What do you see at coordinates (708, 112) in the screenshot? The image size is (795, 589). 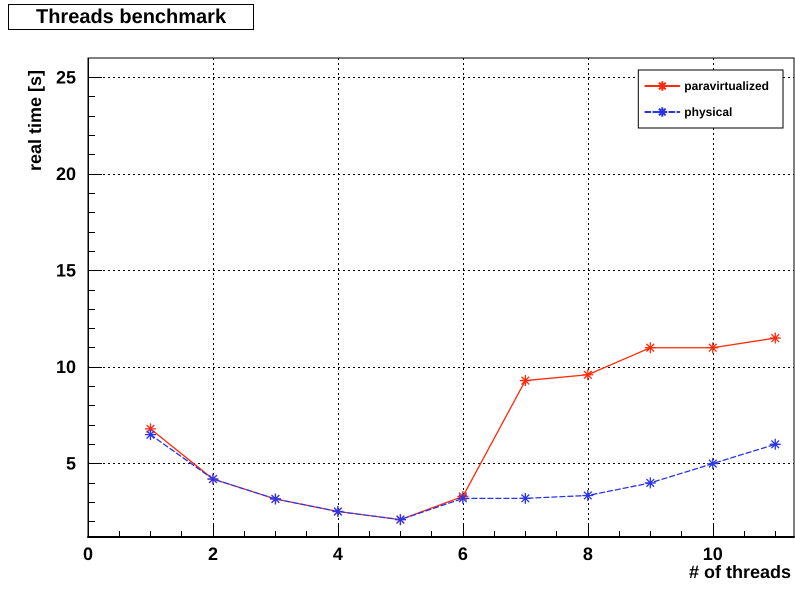 I see `legend-label: physical` at bounding box center [708, 112].